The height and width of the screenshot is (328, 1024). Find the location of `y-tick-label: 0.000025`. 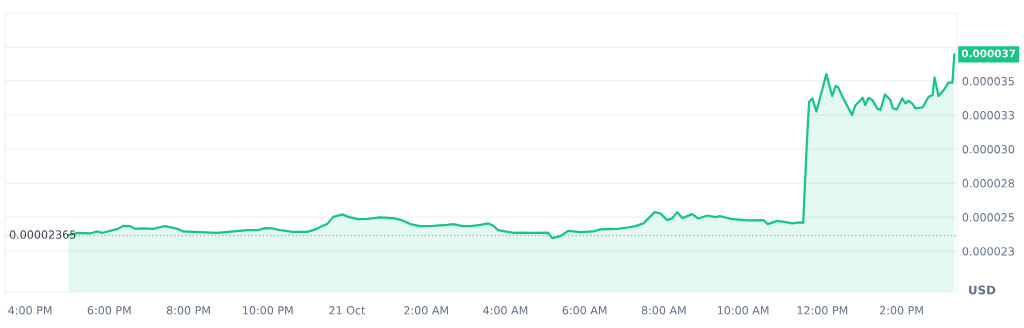

y-tick-label: 0.000025 is located at coordinates (988, 217).